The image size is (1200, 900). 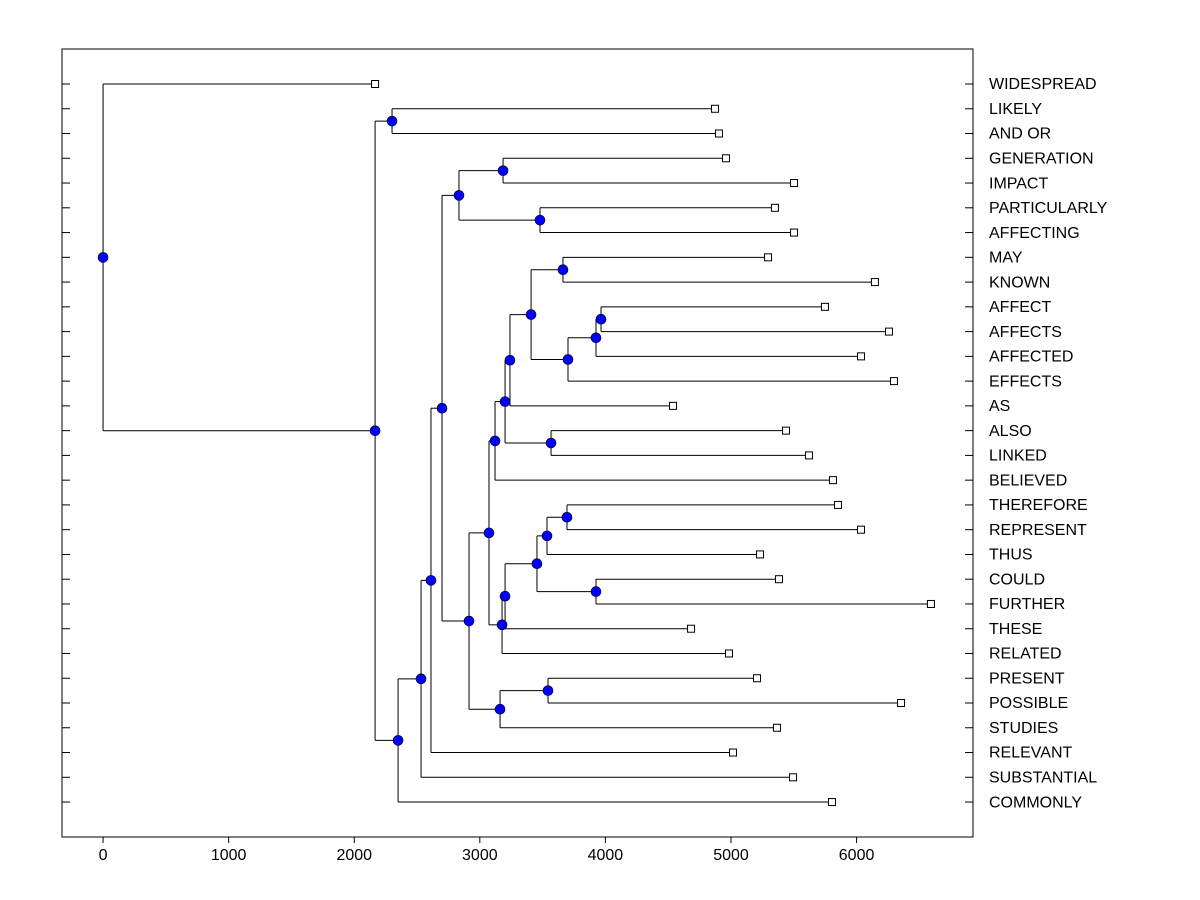 What do you see at coordinates (1015, 629) in the screenshot?
I see `leaf-label: THESE` at bounding box center [1015, 629].